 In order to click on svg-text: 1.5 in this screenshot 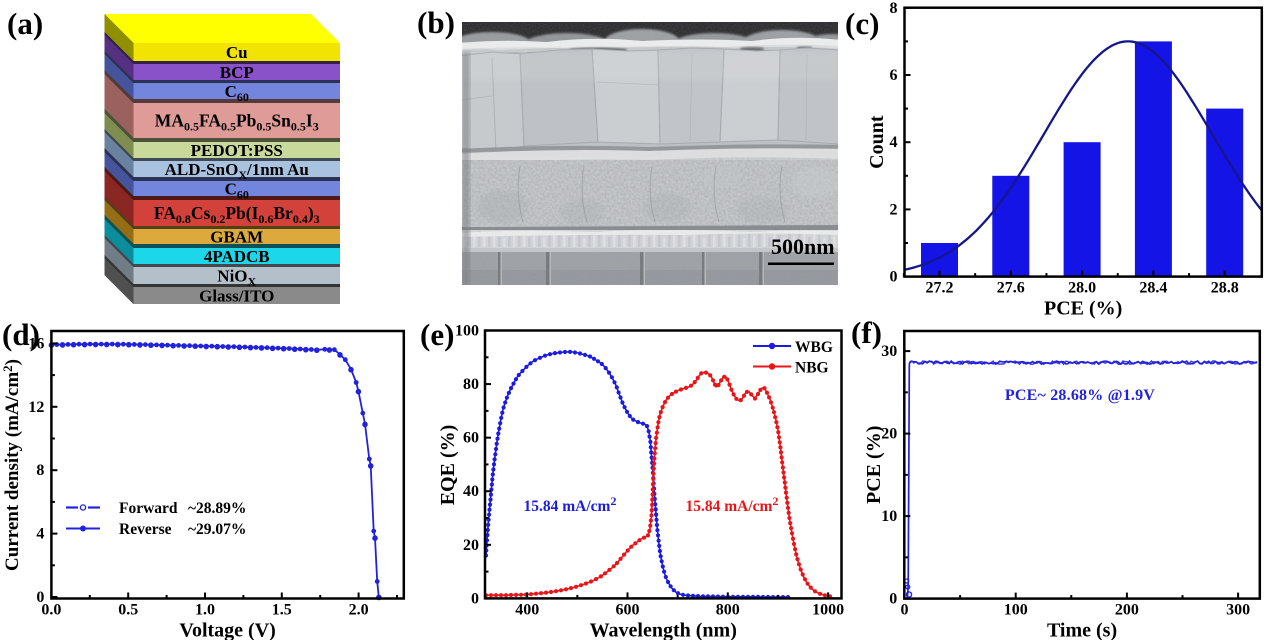, I will do `click(282, 610)`.